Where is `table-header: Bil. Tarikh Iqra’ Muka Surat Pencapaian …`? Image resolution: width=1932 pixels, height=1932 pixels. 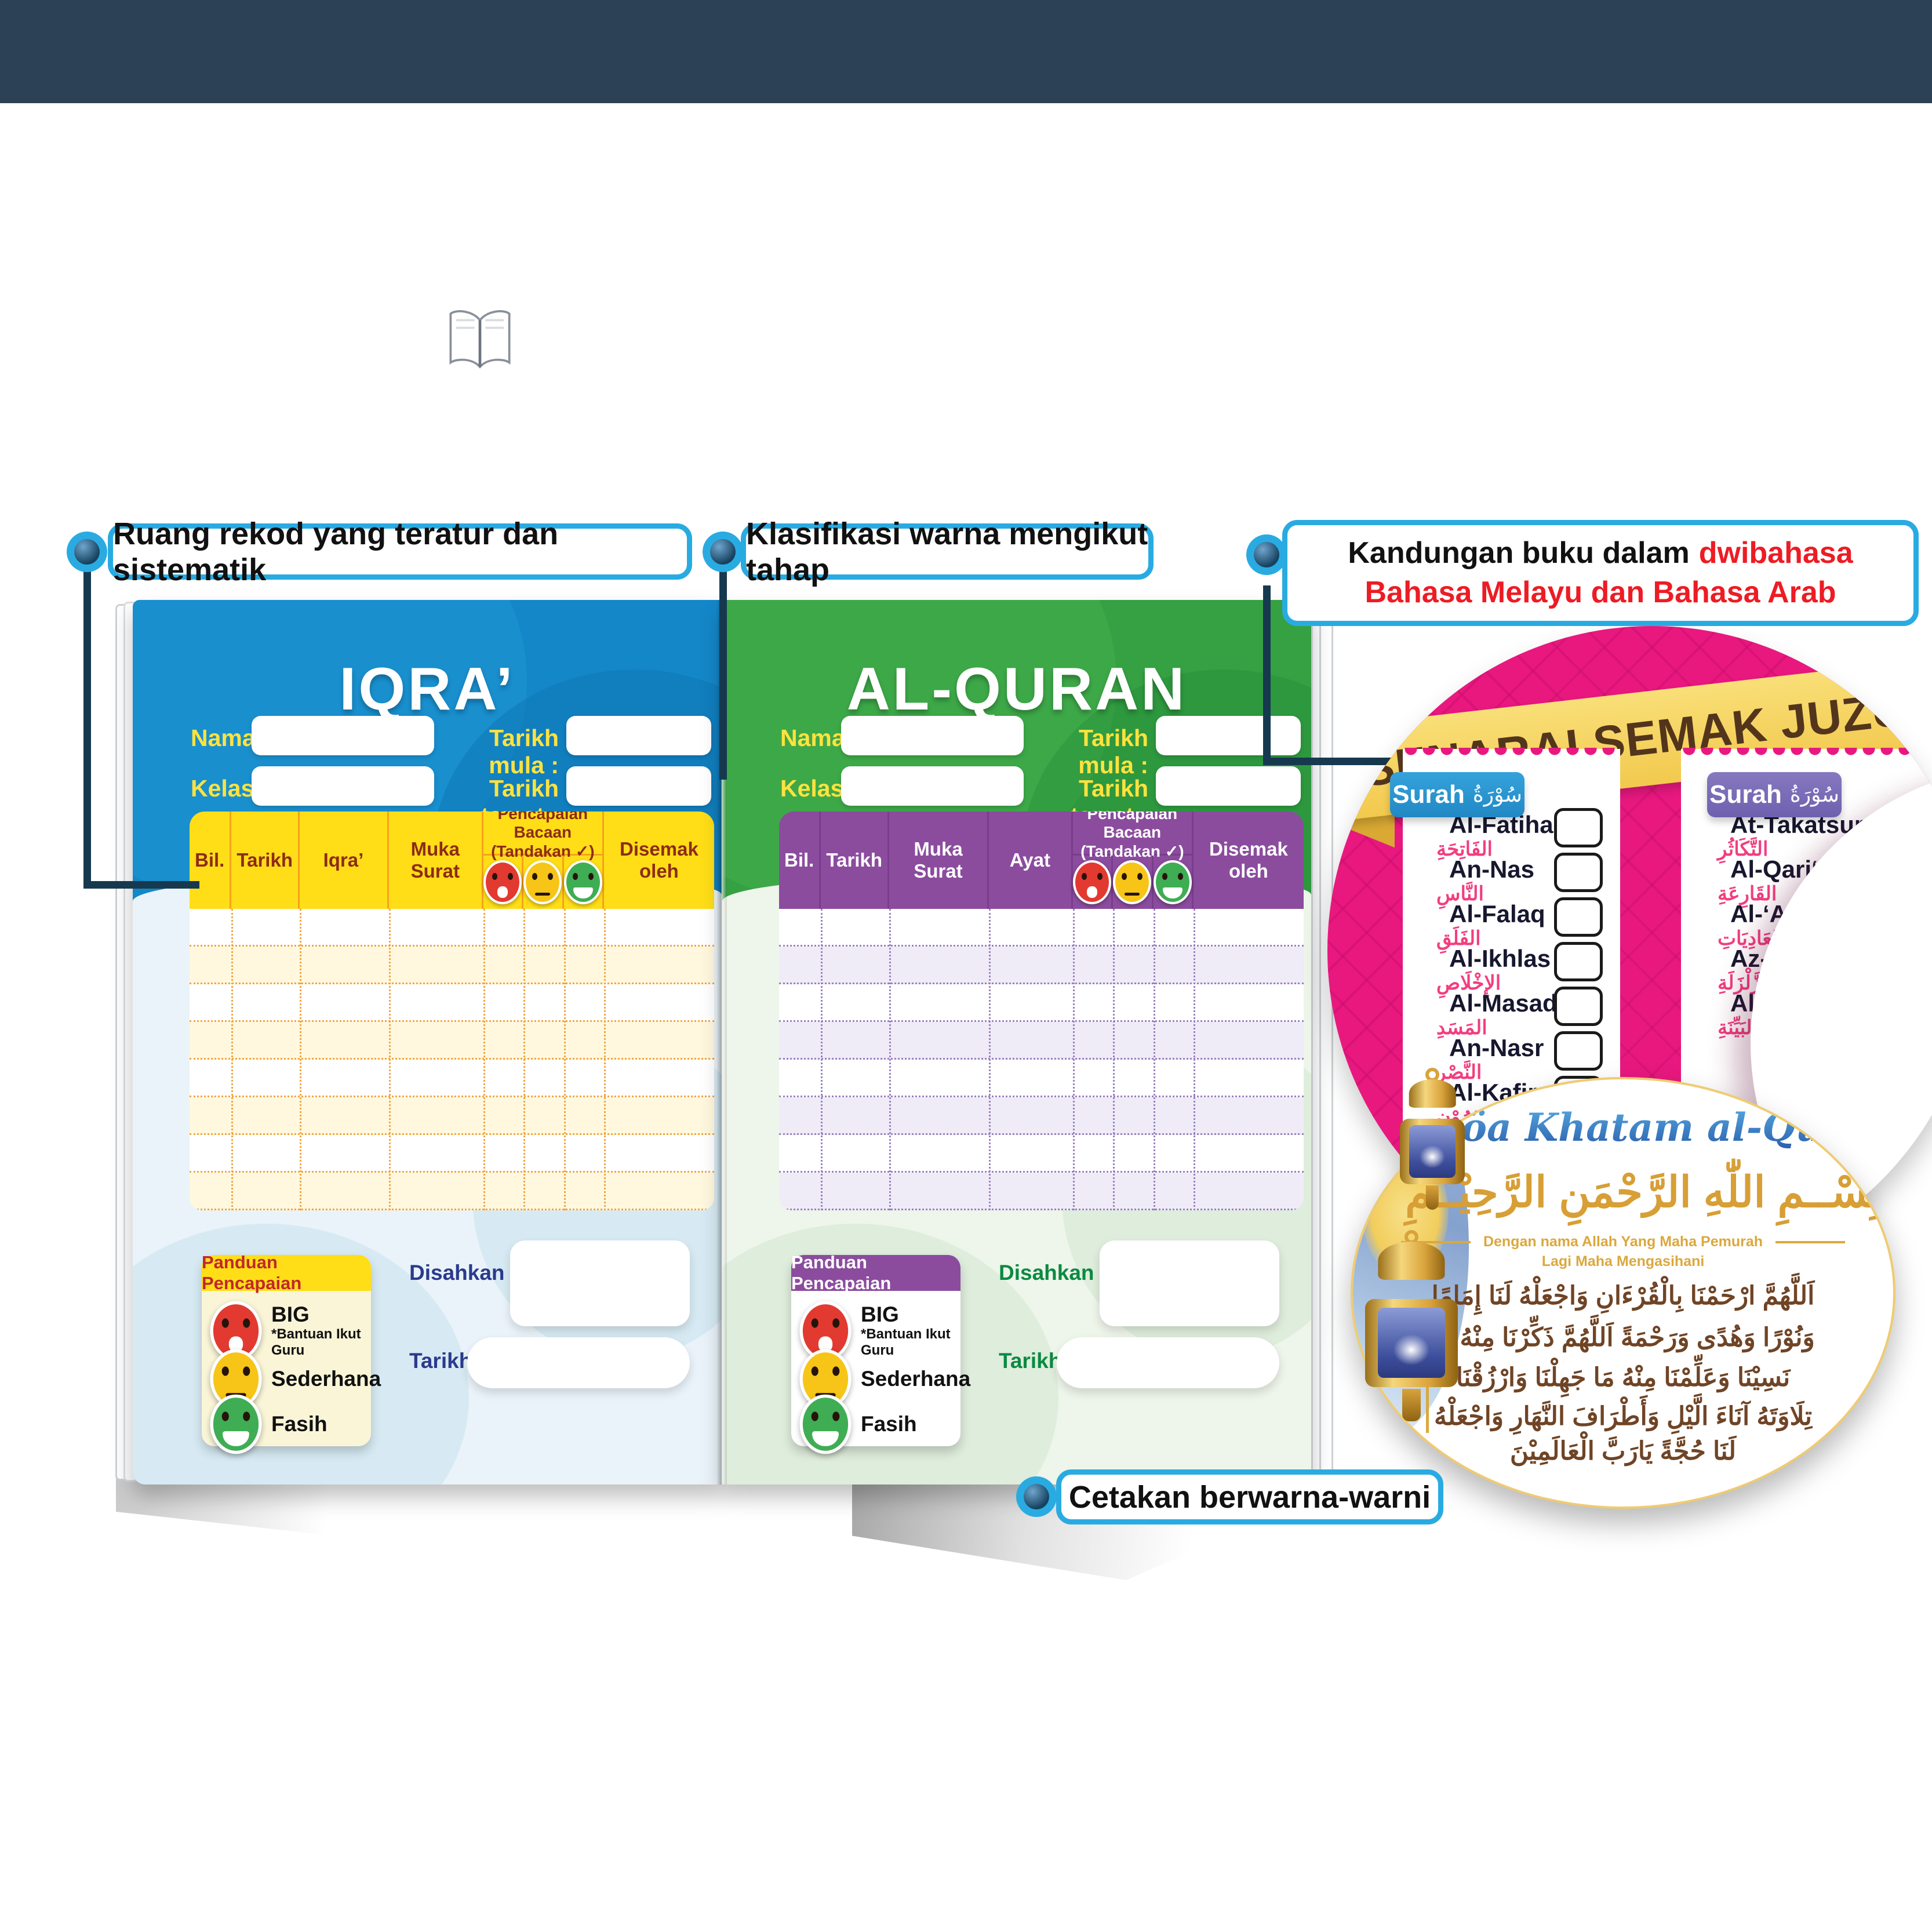
table-header: Bil. Tarikh Iqra’ Muka Surat Pencapaian … is located at coordinates (452, 860).